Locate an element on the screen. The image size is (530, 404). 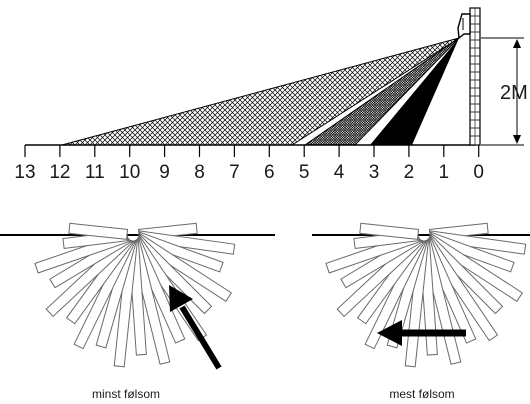
distance-tick-label: 1 is located at coordinates (444, 172).